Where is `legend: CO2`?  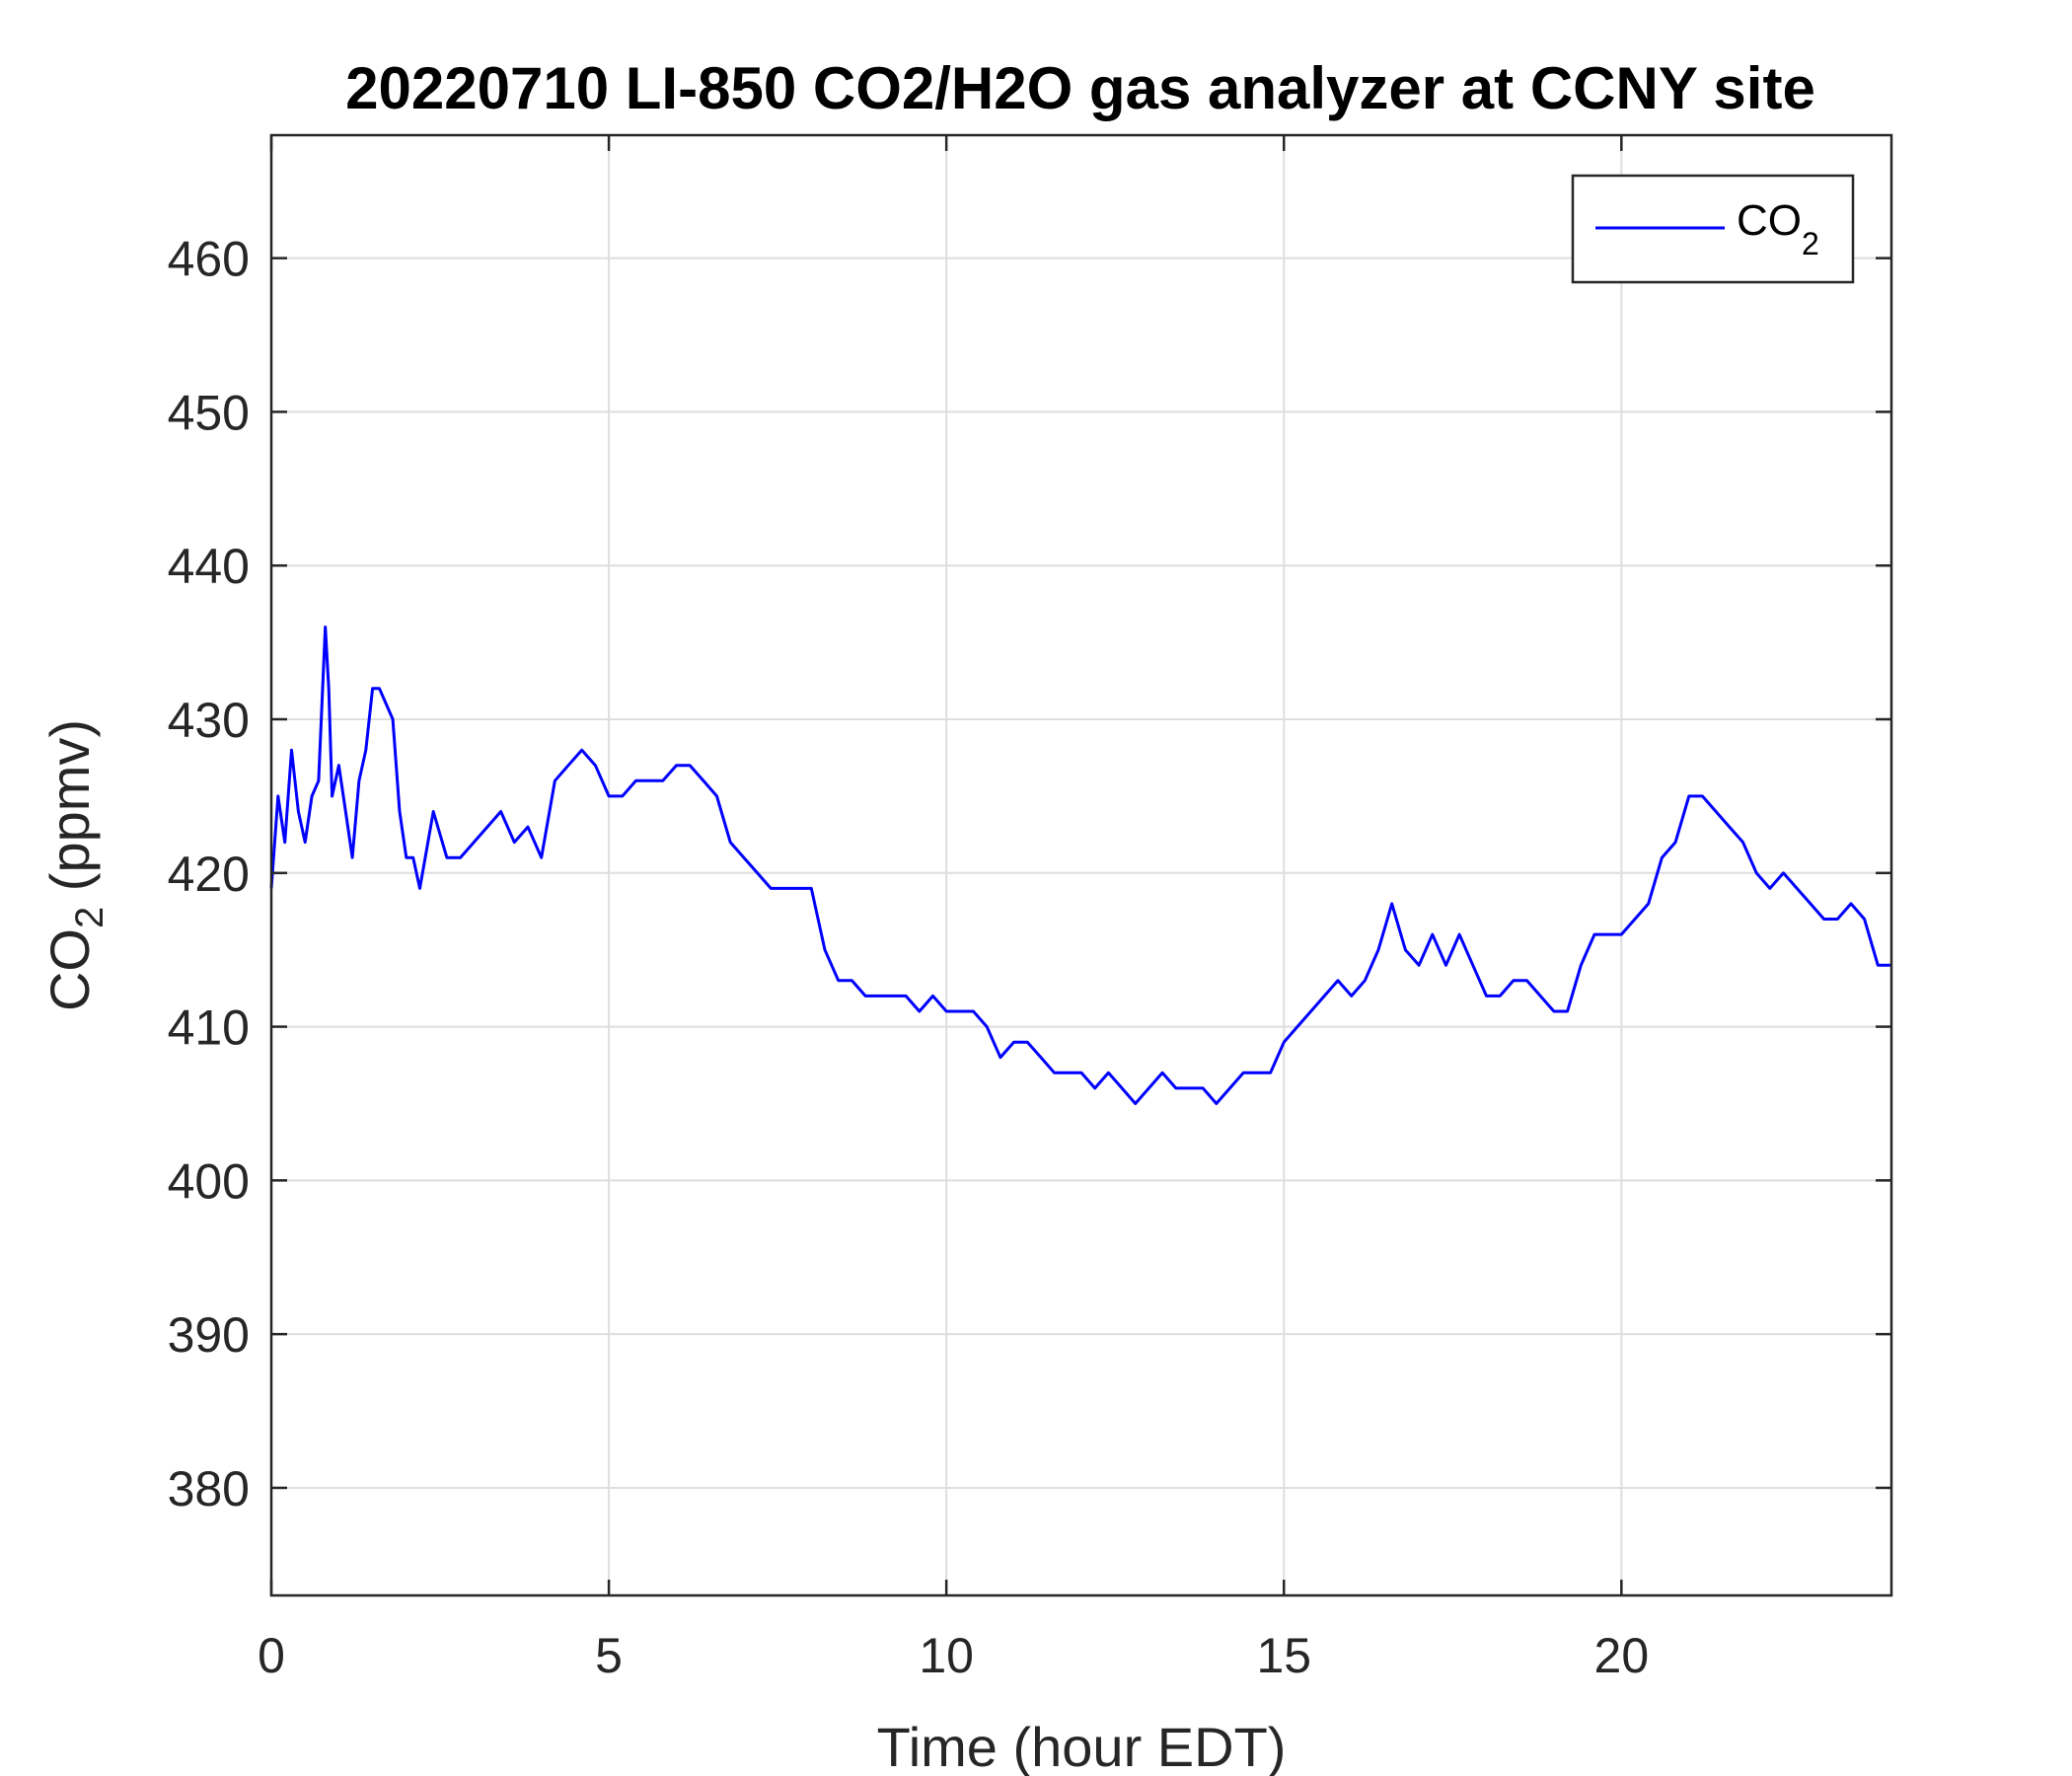 legend: CO2 is located at coordinates (1713, 229).